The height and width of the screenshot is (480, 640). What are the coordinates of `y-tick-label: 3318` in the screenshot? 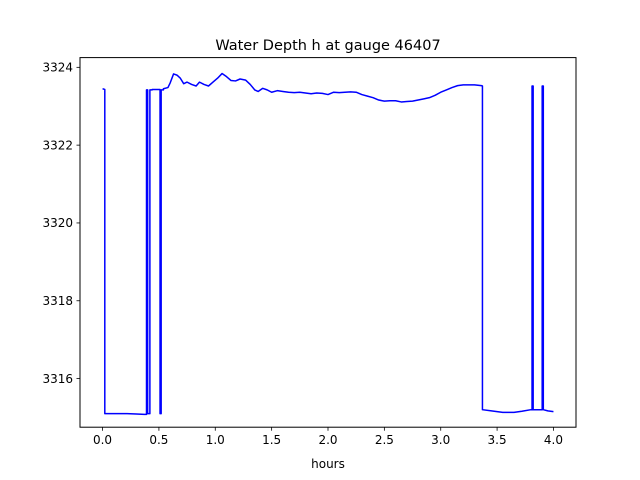 It's located at (57, 301).